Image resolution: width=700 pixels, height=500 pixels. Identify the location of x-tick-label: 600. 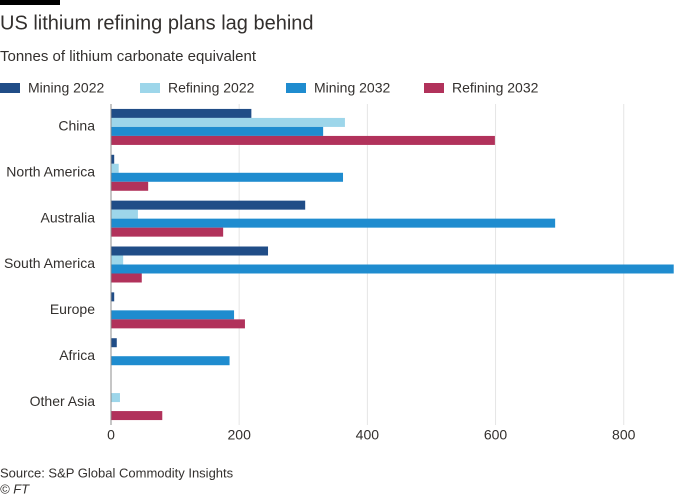
(496, 435).